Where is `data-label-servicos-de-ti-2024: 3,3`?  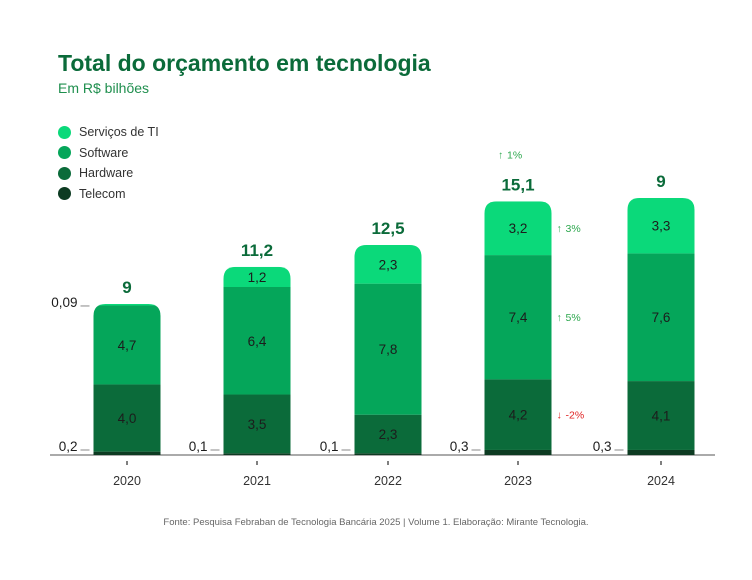
data-label-servicos-de-ti-2024: 3,3 is located at coordinates (661, 226).